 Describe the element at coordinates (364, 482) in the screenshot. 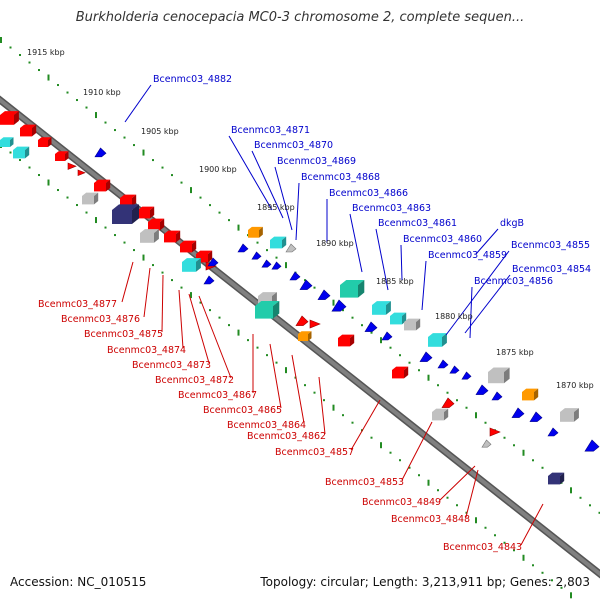

I see `gene-label-lower: Bcenmc03_4853` at that location.